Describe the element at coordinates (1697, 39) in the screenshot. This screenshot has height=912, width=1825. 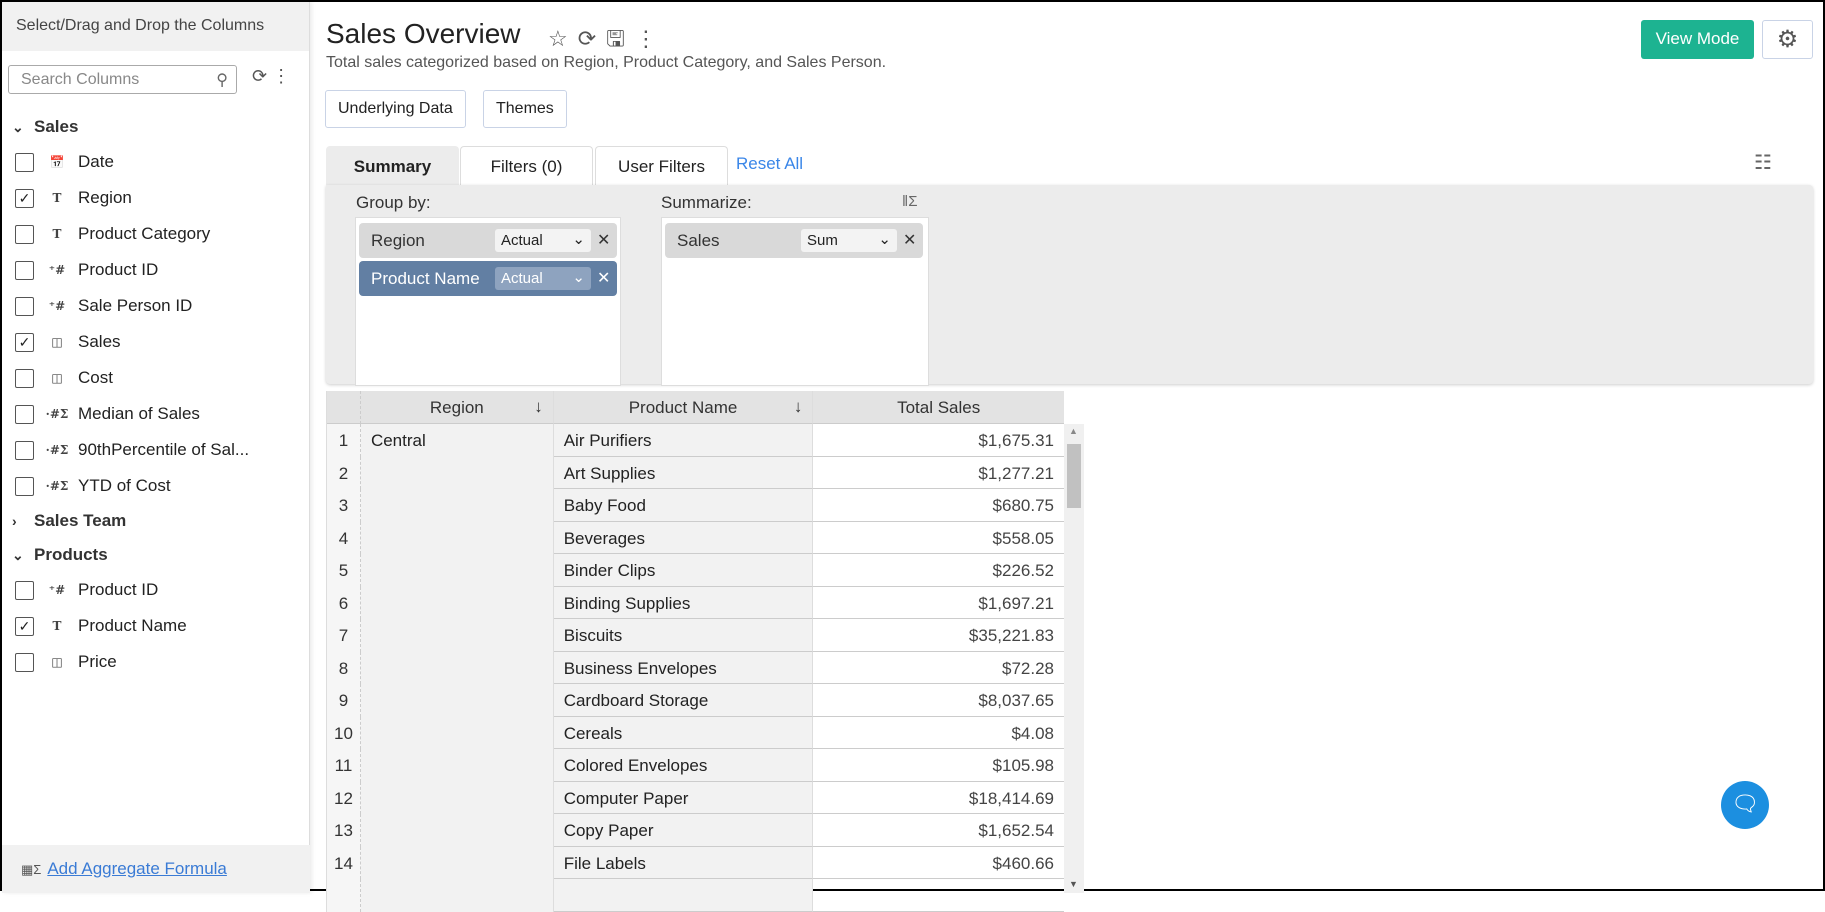
I see `view-mode-button: View Mode` at that location.